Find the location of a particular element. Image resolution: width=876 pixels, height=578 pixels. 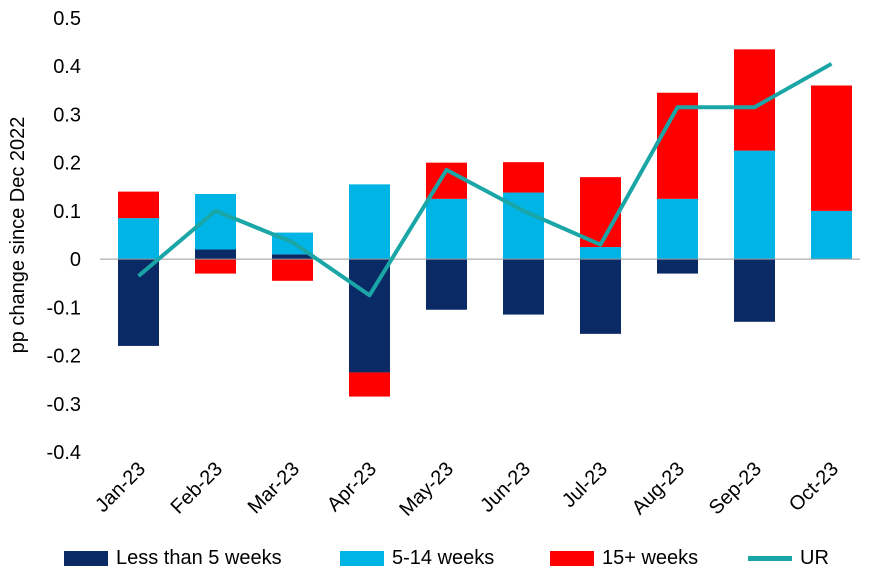

y-tick-label: 0.5 is located at coordinates (67, 19).